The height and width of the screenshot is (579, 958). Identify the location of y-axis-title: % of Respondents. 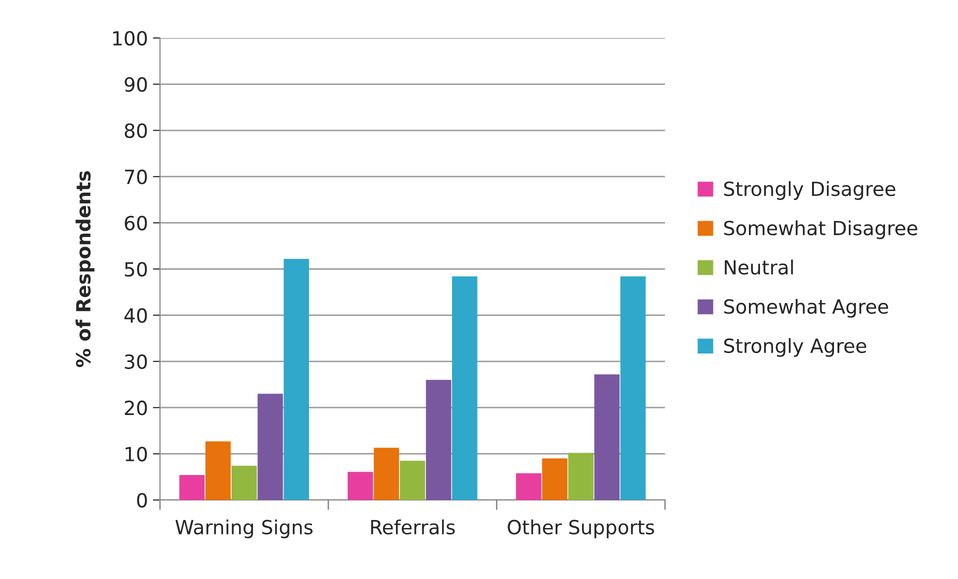
(85, 269).